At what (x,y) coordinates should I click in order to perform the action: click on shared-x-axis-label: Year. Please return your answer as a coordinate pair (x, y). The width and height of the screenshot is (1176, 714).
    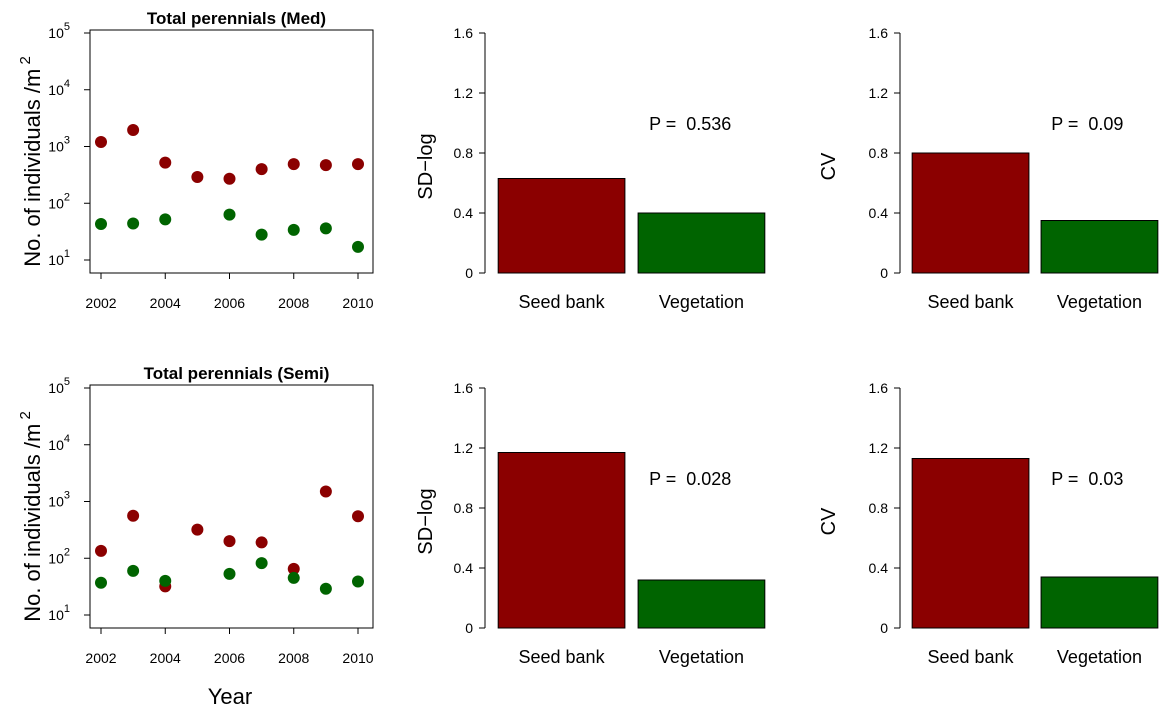
    Looking at the image, I should click on (230, 696).